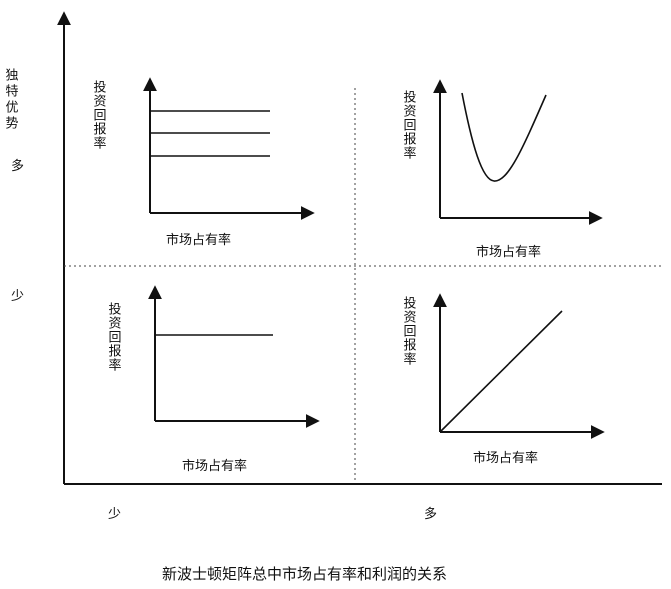  What do you see at coordinates (203, 162) in the screenshot?
I see `quadrant-top-left: 投资回报率 市场占有率` at bounding box center [203, 162].